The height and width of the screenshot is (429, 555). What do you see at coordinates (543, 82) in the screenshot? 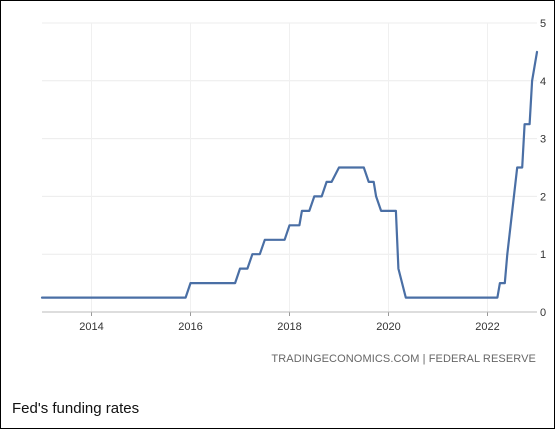
I see `y-tick-label: 4` at bounding box center [543, 82].